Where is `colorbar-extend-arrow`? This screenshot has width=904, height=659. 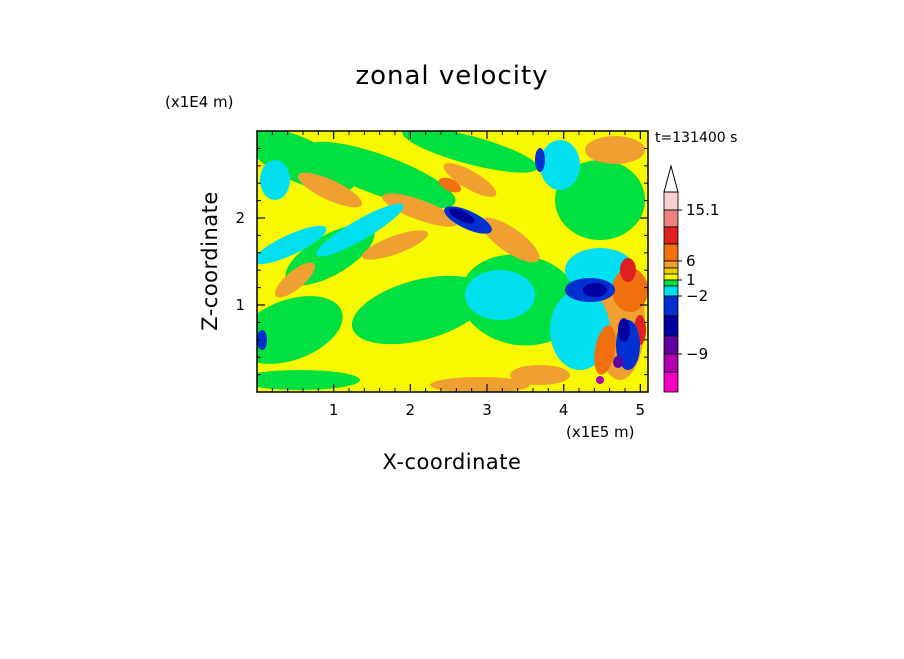
colorbar-extend-arrow is located at coordinates (671, 178).